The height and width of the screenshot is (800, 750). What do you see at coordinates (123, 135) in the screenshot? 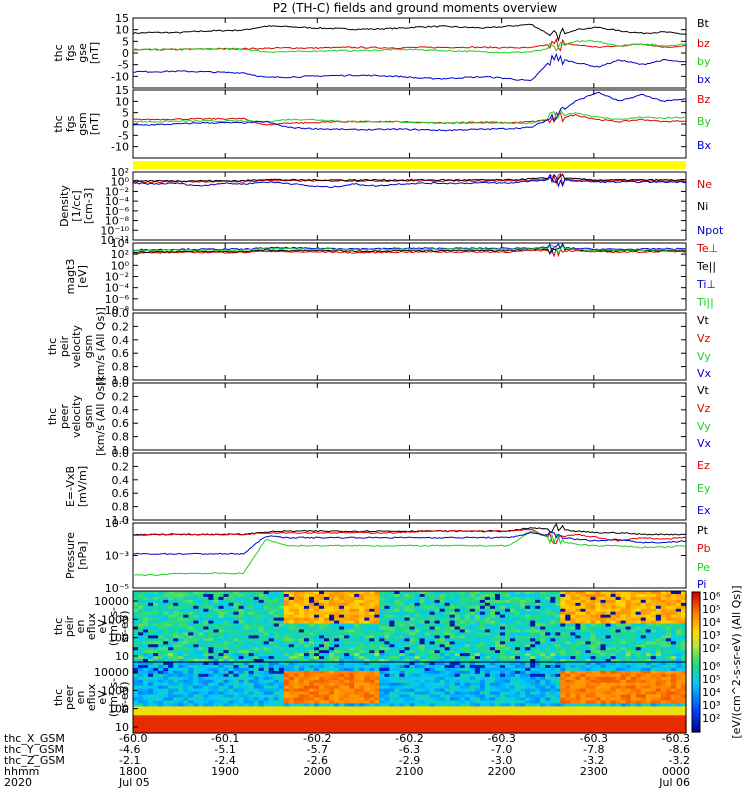
I see `y-tick-label: -5` at bounding box center [123, 135].